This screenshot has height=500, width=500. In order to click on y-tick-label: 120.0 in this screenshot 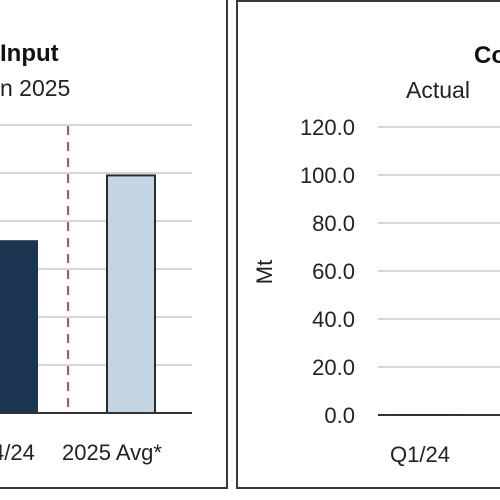, I will do `click(327, 127)`.